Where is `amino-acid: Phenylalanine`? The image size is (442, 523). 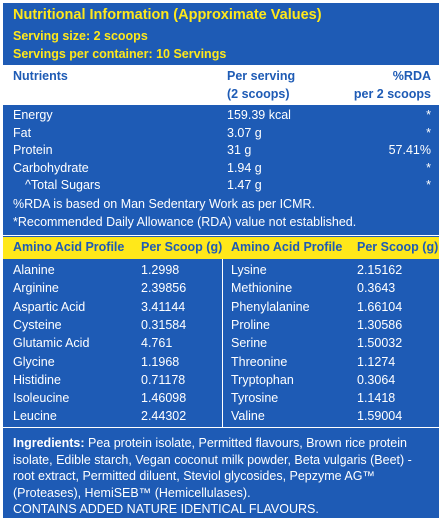
amino-acid: Phenylalanine is located at coordinates (270, 306).